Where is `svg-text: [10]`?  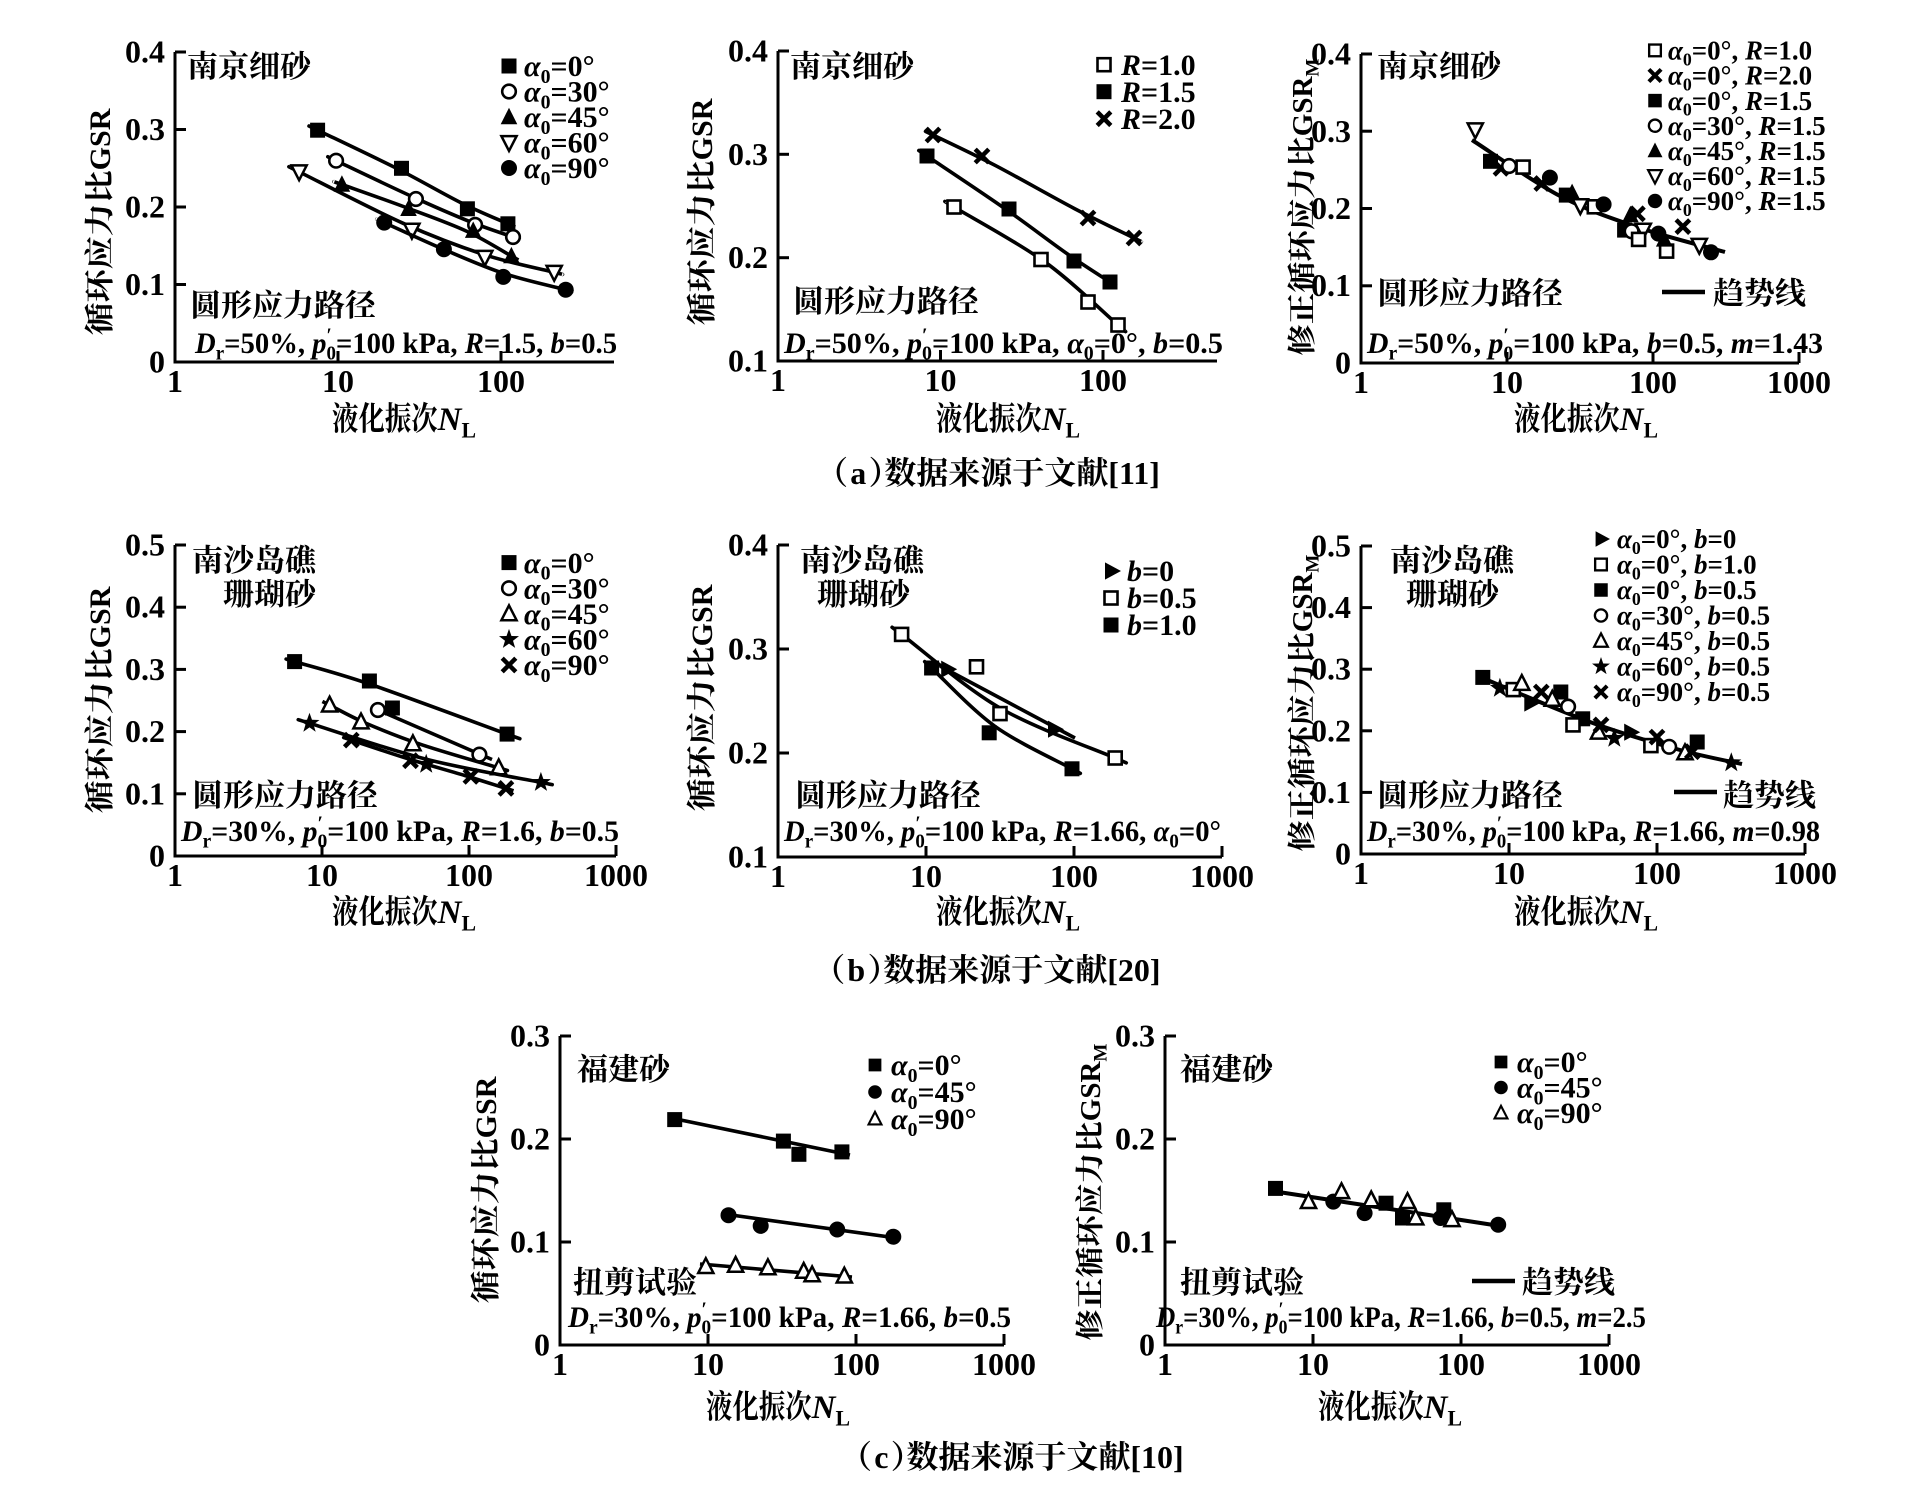 svg-text: [10] is located at coordinates (1156, 1457).